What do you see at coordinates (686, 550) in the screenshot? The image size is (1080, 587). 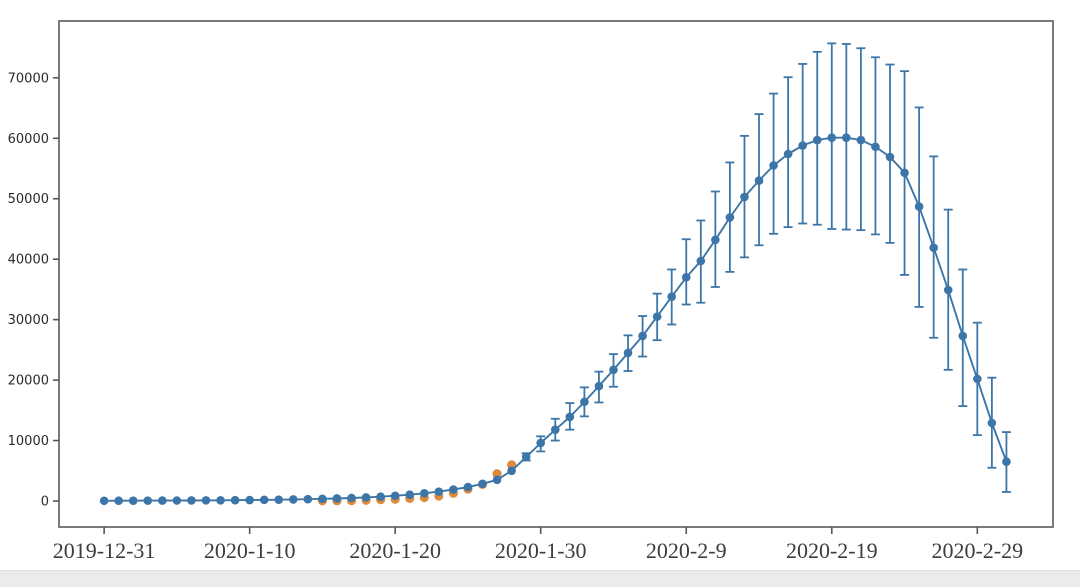 I see `x-tick-label: 2020-2-9` at bounding box center [686, 550].